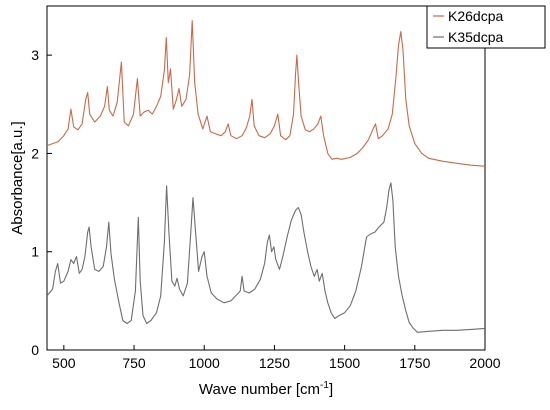 The image size is (550, 410). I want to click on legend-label-k26dcpa: K26dcpa, so click(475, 16).